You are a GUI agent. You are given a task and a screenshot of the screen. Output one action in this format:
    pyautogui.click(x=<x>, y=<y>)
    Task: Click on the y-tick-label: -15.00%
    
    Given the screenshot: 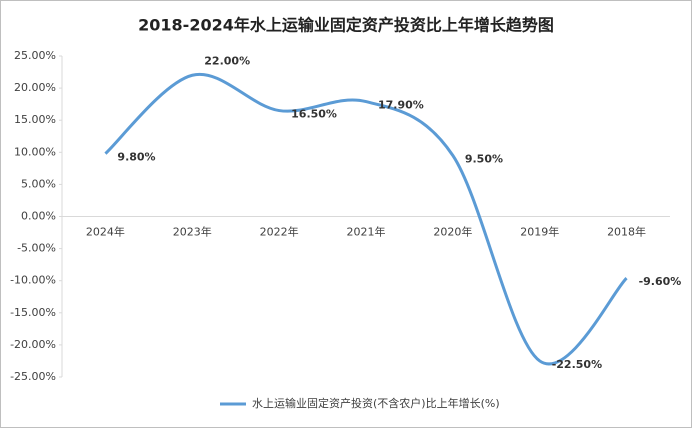 What is the action you would take?
    pyautogui.click(x=33, y=312)
    